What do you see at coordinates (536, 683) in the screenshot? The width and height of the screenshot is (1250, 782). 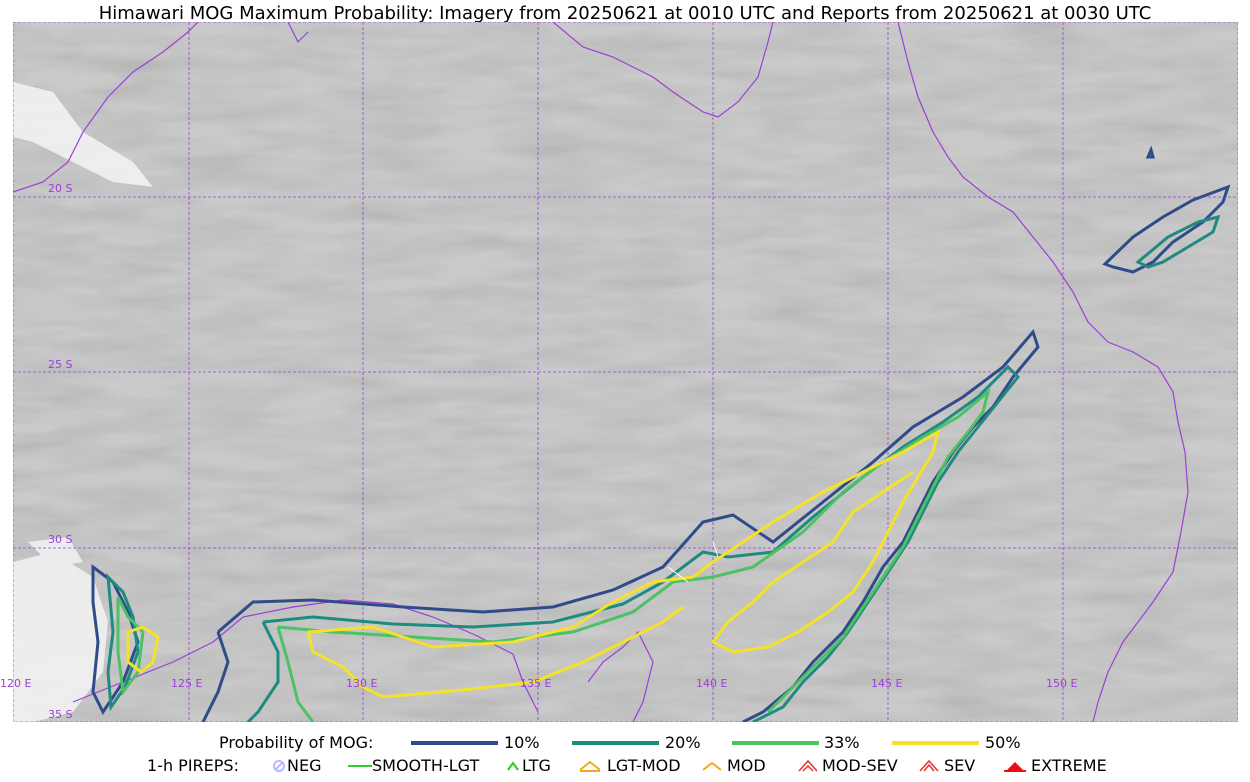 I see `lon-label-135e: 135 E` at bounding box center [536, 683].